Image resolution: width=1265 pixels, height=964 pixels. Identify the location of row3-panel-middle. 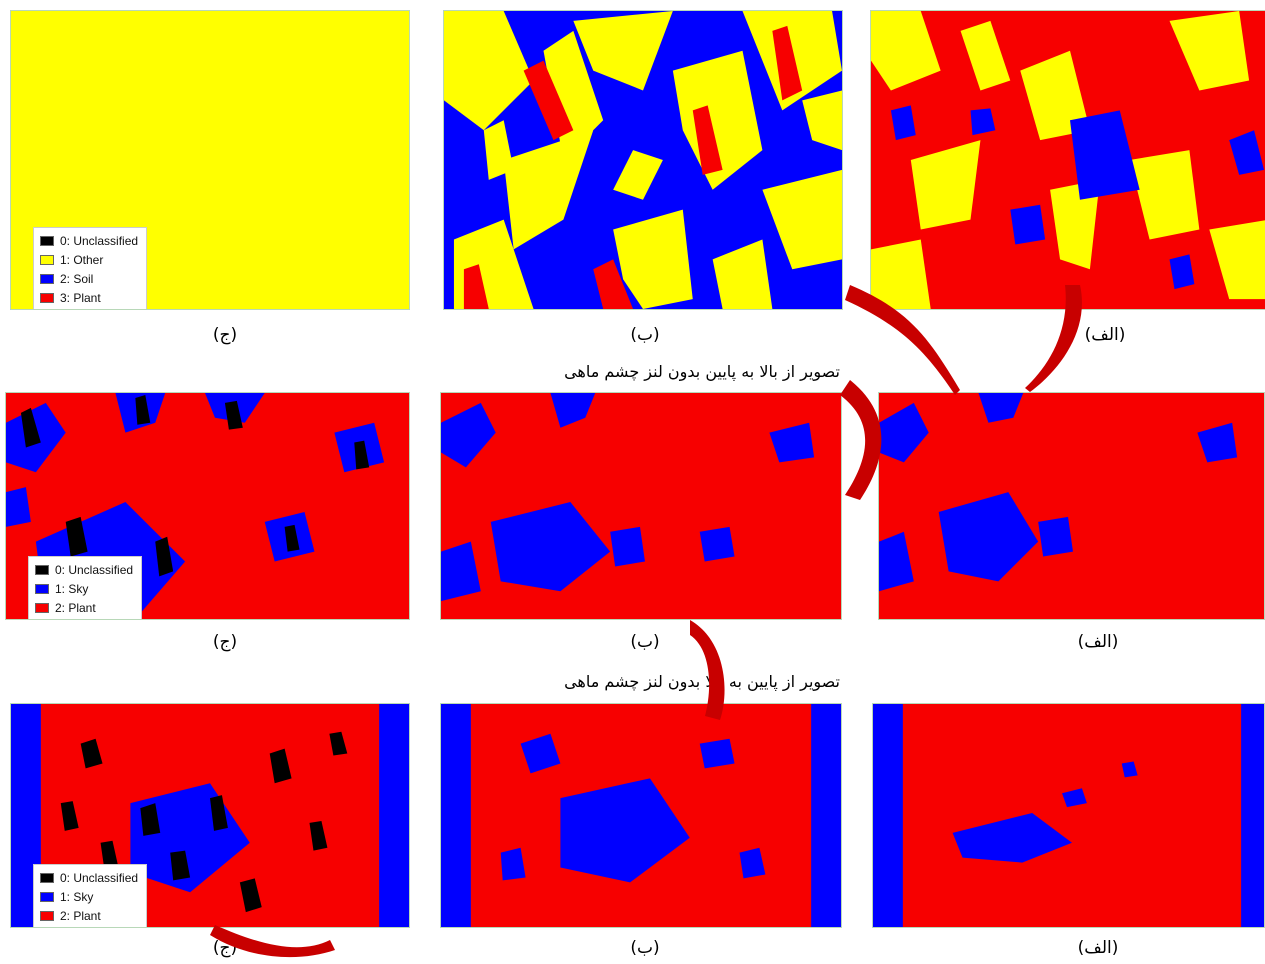
(641, 815).